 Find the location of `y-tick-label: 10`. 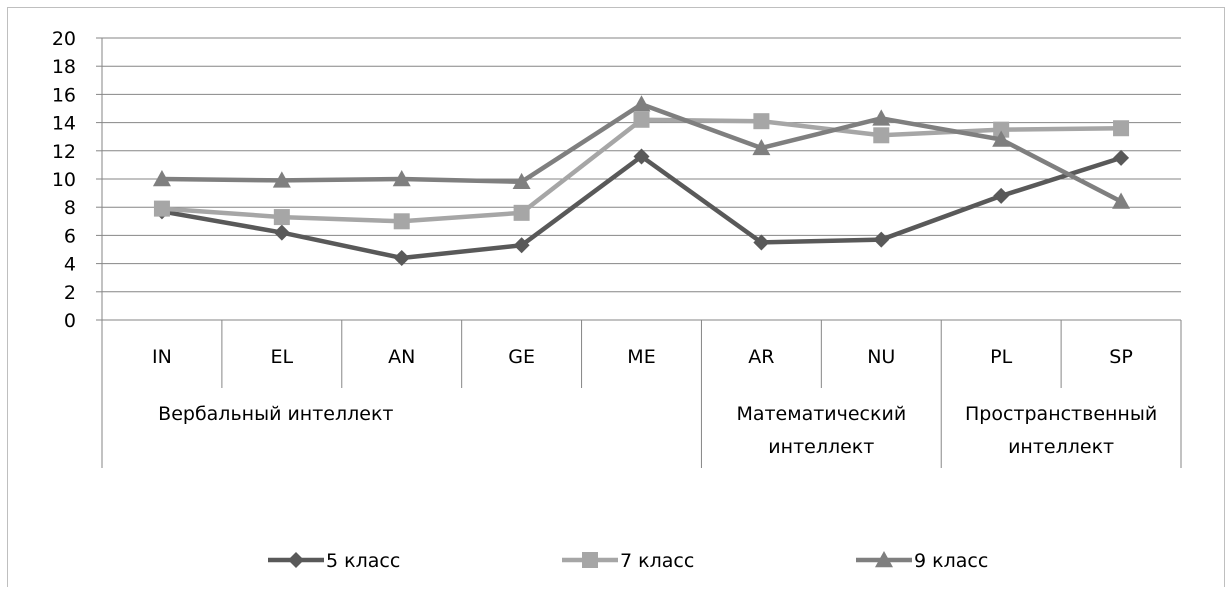

y-tick-label: 10 is located at coordinates (64, 180).